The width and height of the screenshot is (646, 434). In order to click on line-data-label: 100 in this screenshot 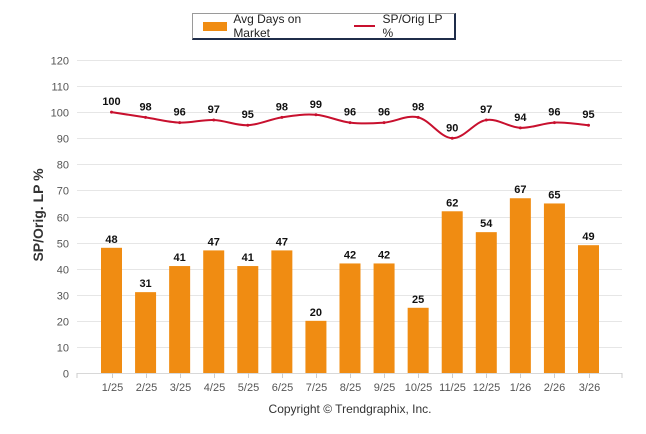, I will do `click(111, 102)`.